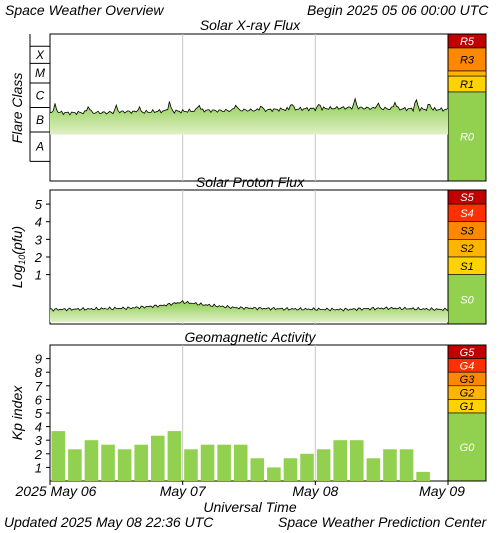 The height and width of the screenshot is (533, 500). What do you see at coordinates (38, 427) in the screenshot?
I see `kp-ytick-label: 4` at bounding box center [38, 427].